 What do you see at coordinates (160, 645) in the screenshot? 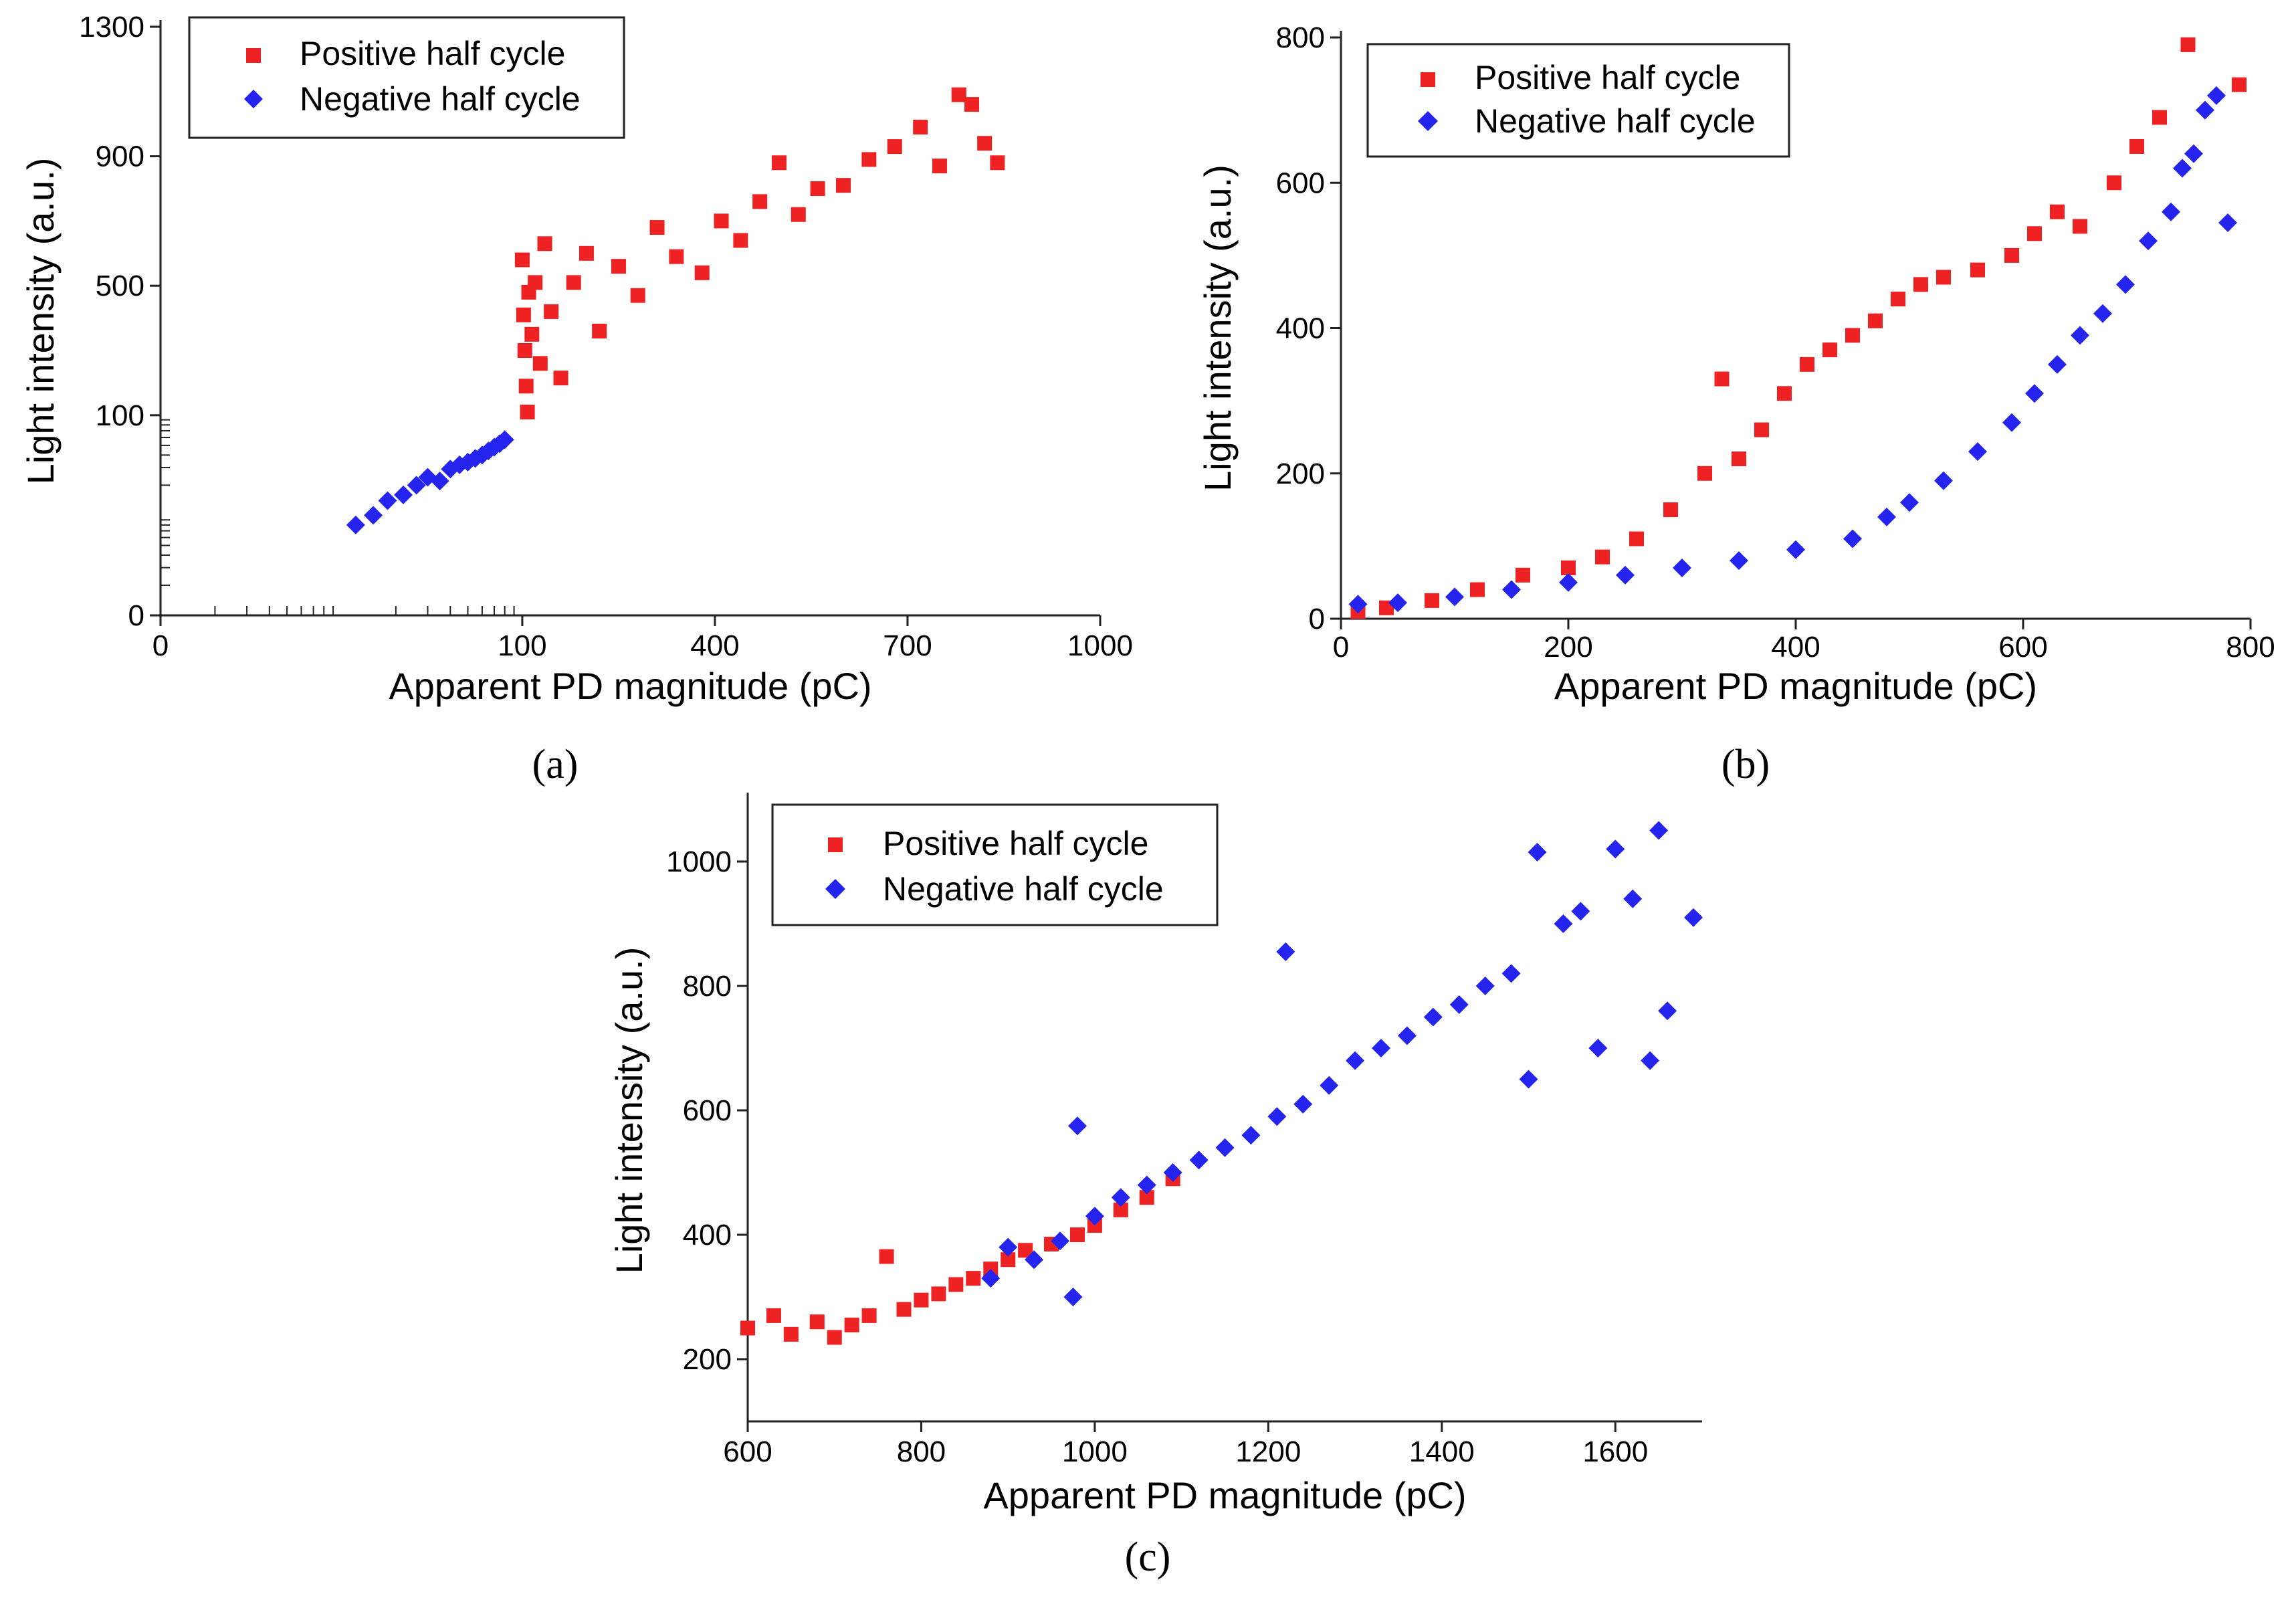
I see `x-tick-label-a-0: 0` at bounding box center [160, 645].